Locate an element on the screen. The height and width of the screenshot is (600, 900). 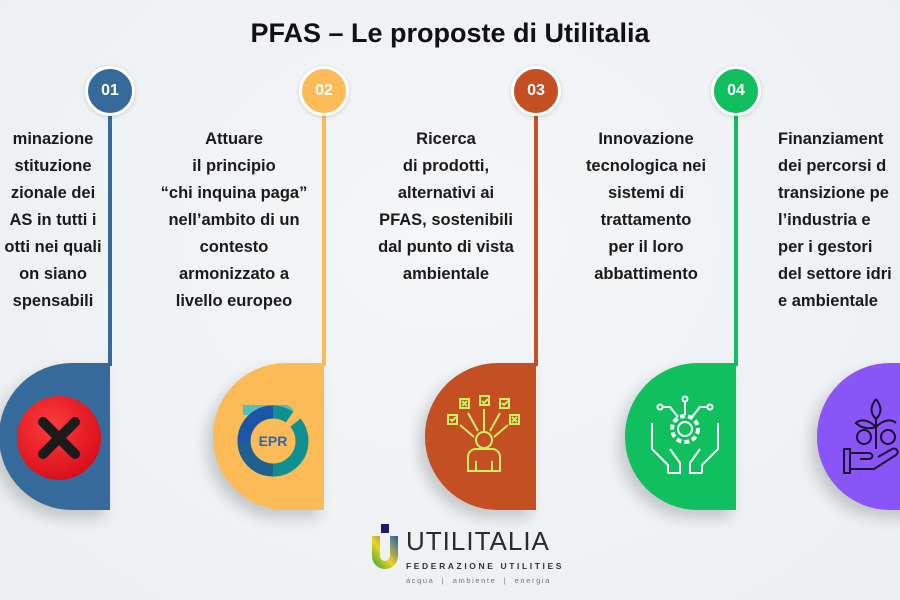
logo-tagline: acqua | ambiente | energia is located at coordinates (478, 580).